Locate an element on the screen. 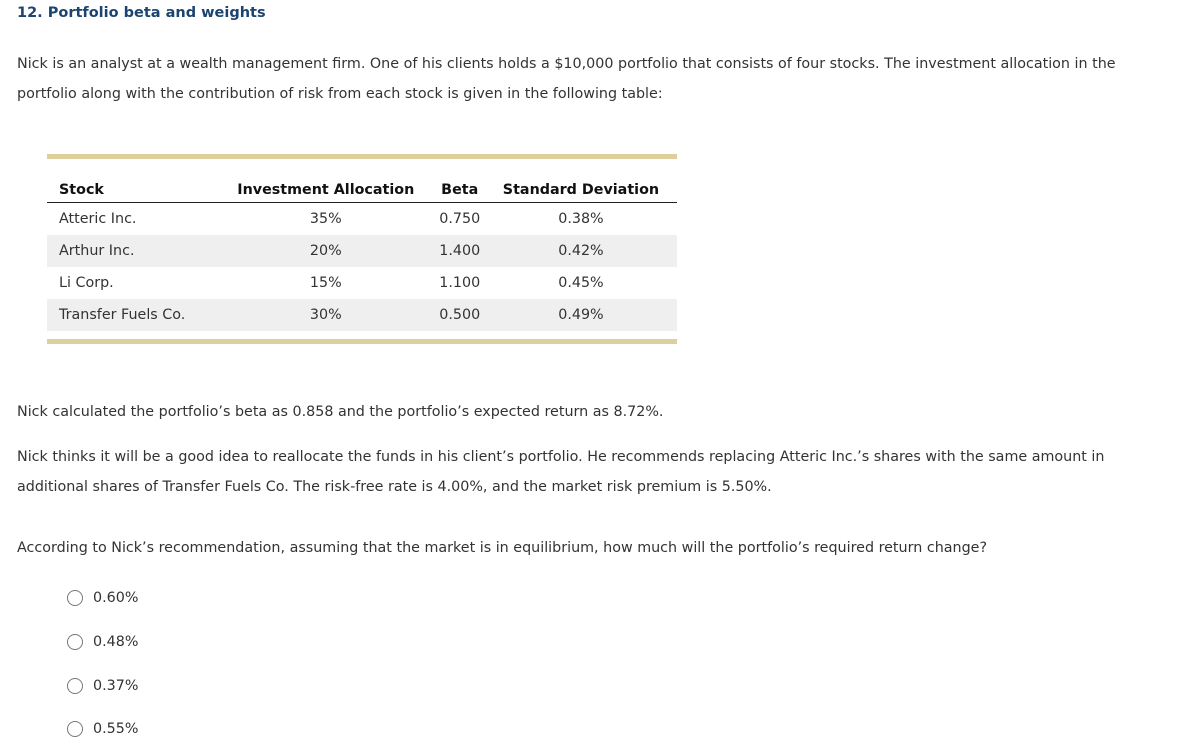  cell-beta: 0.750 is located at coordinates (460, 219).